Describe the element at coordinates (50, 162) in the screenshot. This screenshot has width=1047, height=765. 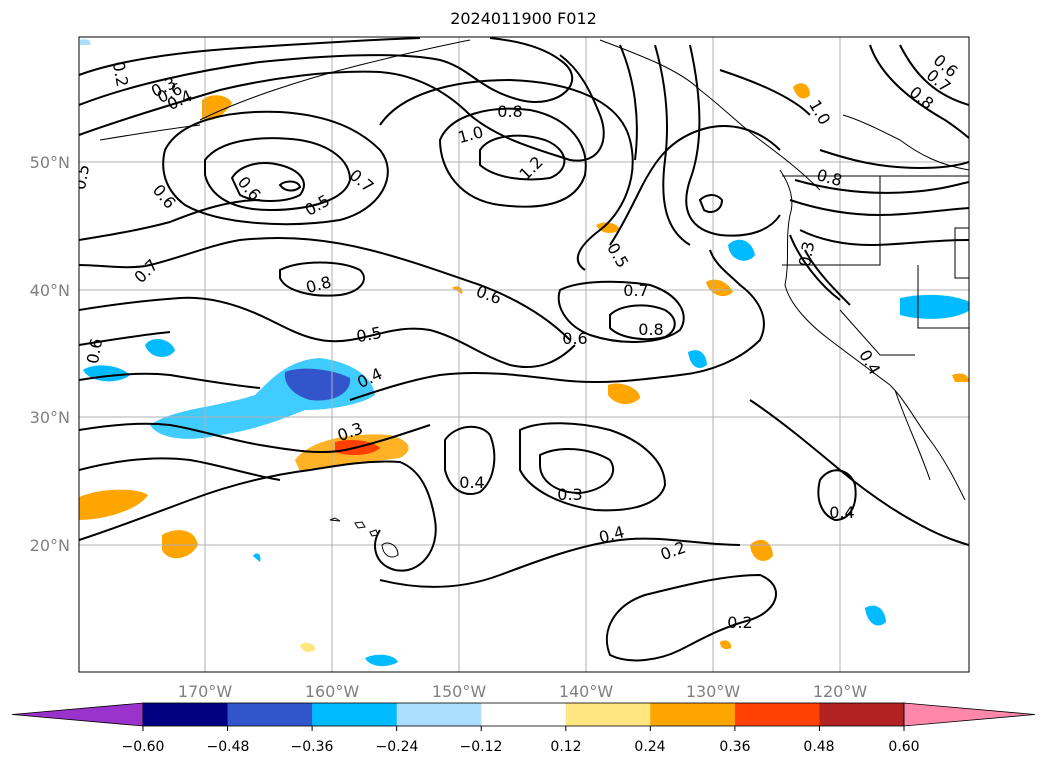
I see `lat-label-50n: 50°N` at that location.